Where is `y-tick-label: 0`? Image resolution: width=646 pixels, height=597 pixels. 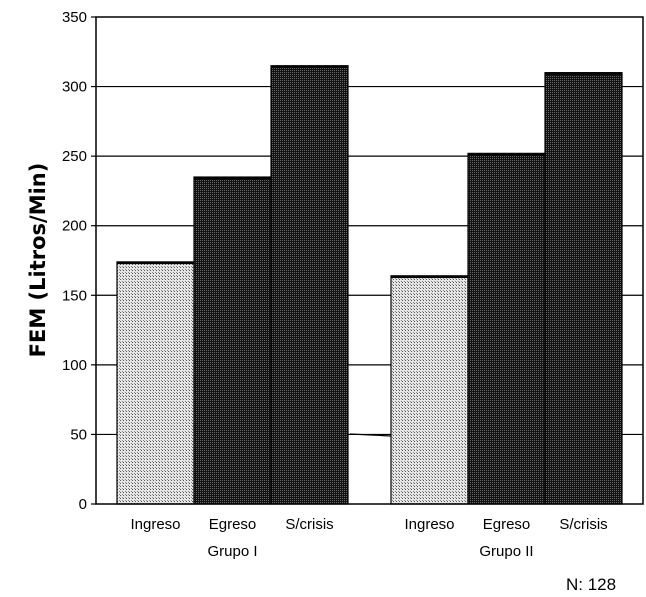 y-tick-label: 0 is located at coordinates (83, 504).